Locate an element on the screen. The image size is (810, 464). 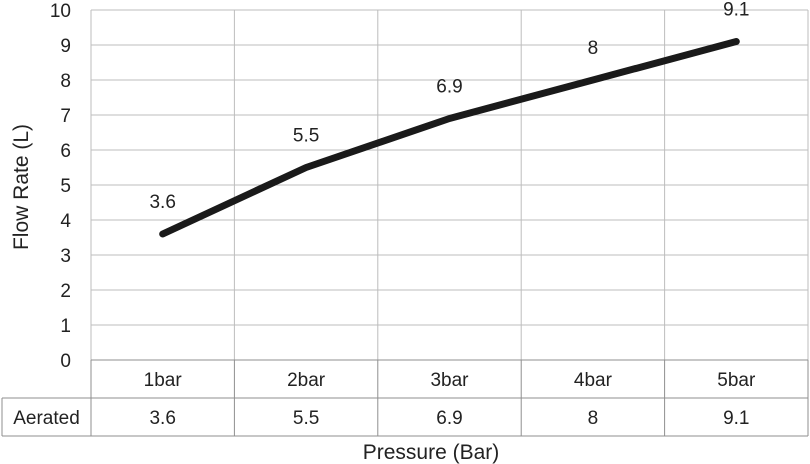
y-tick-label: 9 is located at coordinates (65, 46).